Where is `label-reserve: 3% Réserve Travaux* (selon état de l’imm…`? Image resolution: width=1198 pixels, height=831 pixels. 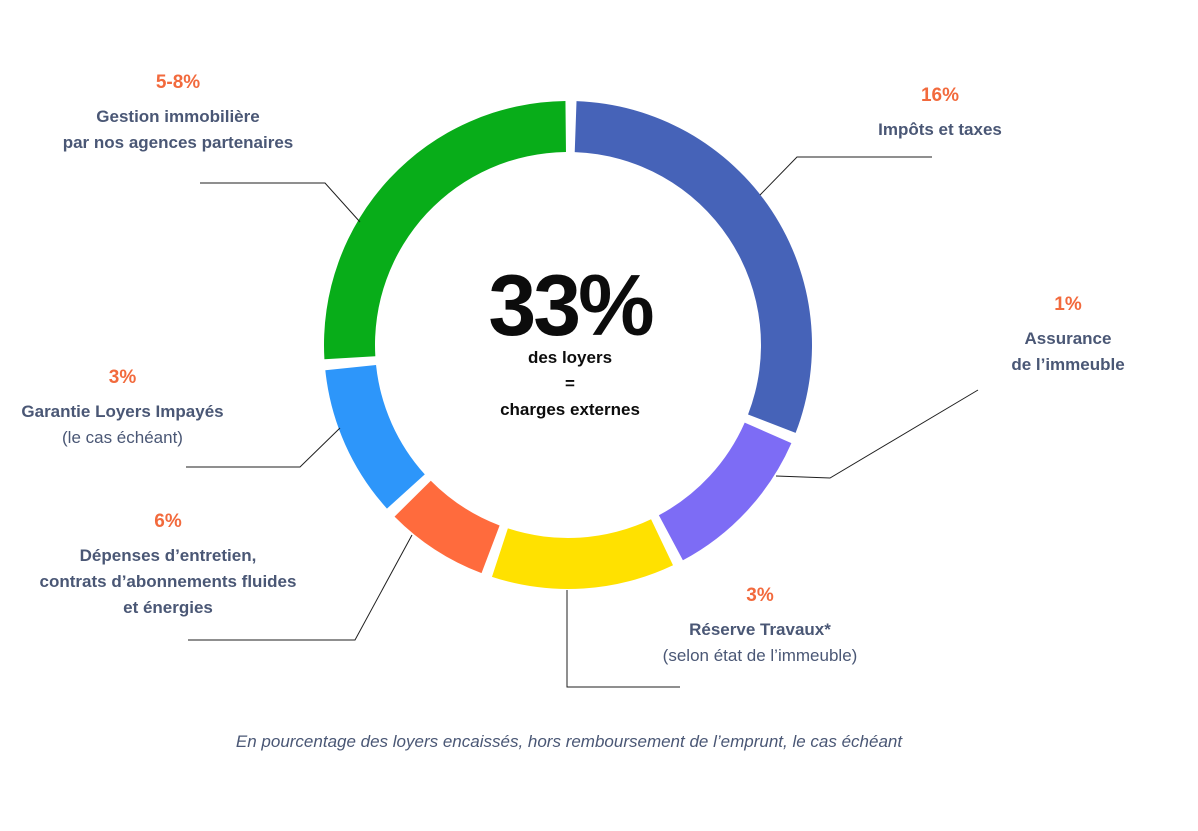 label-reserve: 3% Réserve Travaux* (selon état de l’imm… is located at coordinates (760, 626).